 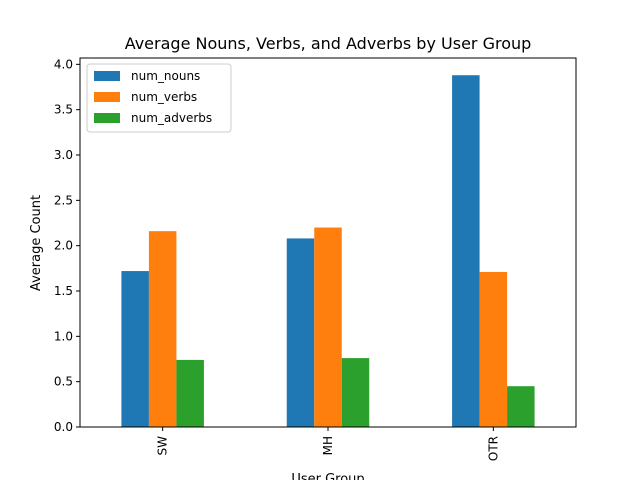 What do you see at coordinates (107, 118) in the screenshot?
I see `legend-swatch-num_adverbs` at bounding box center [107, 118].